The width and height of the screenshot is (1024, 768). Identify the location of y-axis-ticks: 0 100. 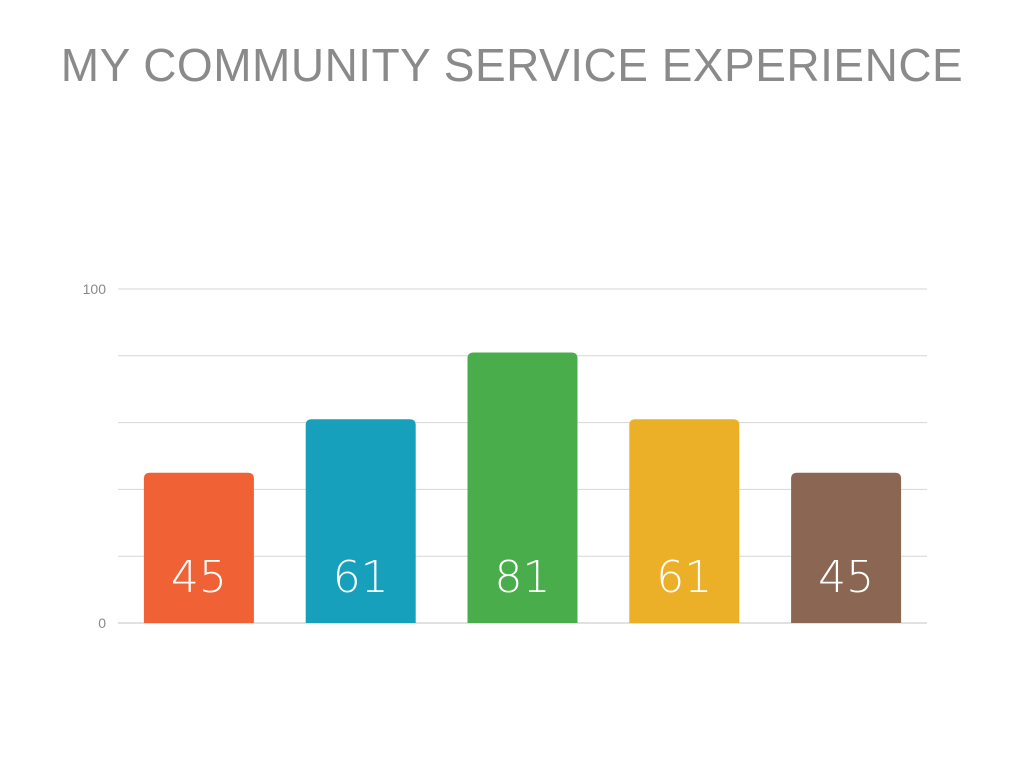
(95, 456).